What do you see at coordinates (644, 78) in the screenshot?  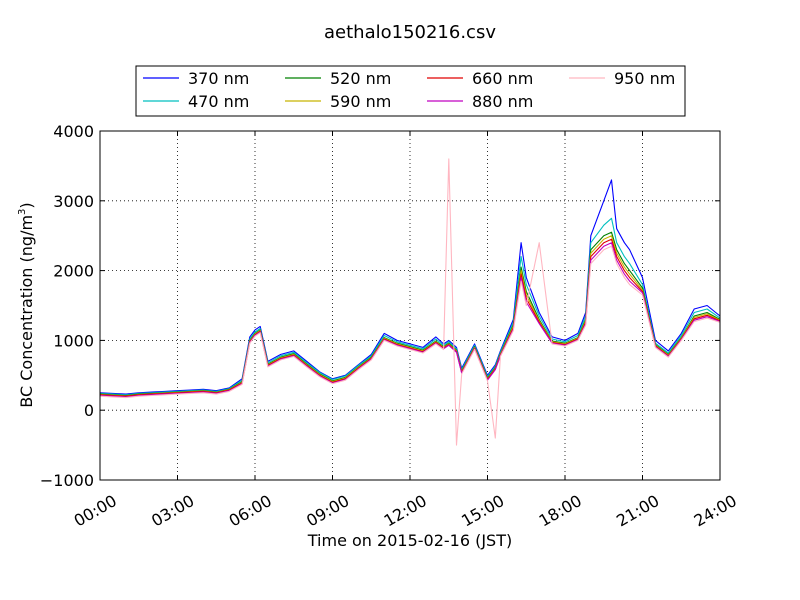 I see `legend-label: 950 nm` at bounding box center [644, 78].